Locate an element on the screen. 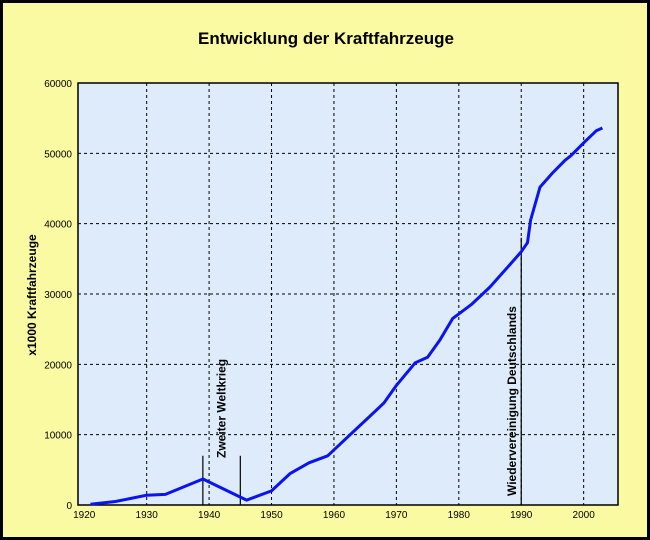 This screenshot has height=540, width=650. y-tick-label: 50000 is located at coordinates (58, 154).